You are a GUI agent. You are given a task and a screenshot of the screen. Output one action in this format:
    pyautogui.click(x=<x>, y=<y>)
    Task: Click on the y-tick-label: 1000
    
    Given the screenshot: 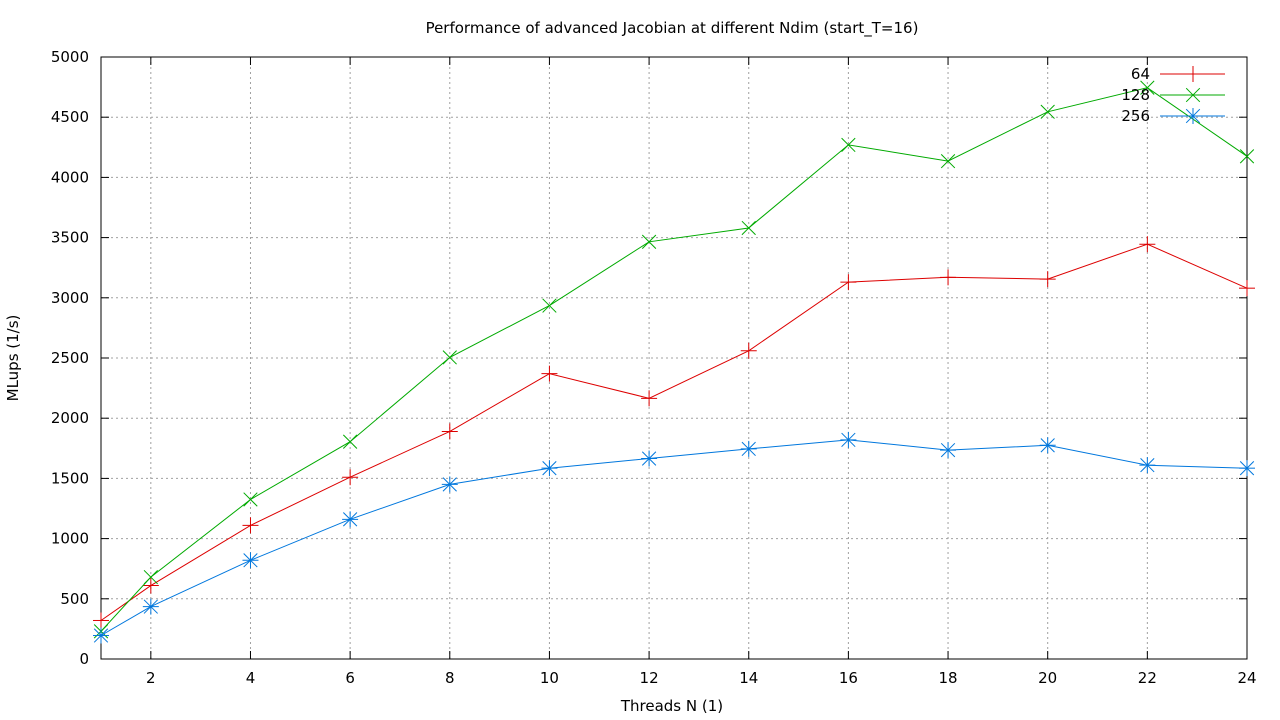 What is the action you would take?
    pyautogui.click(x=70, y=539)
    